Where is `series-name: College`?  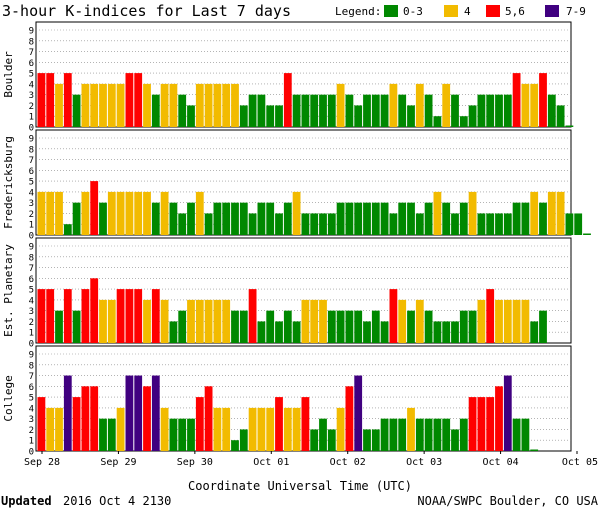
series-name: College is located at coordinates (8, 398).